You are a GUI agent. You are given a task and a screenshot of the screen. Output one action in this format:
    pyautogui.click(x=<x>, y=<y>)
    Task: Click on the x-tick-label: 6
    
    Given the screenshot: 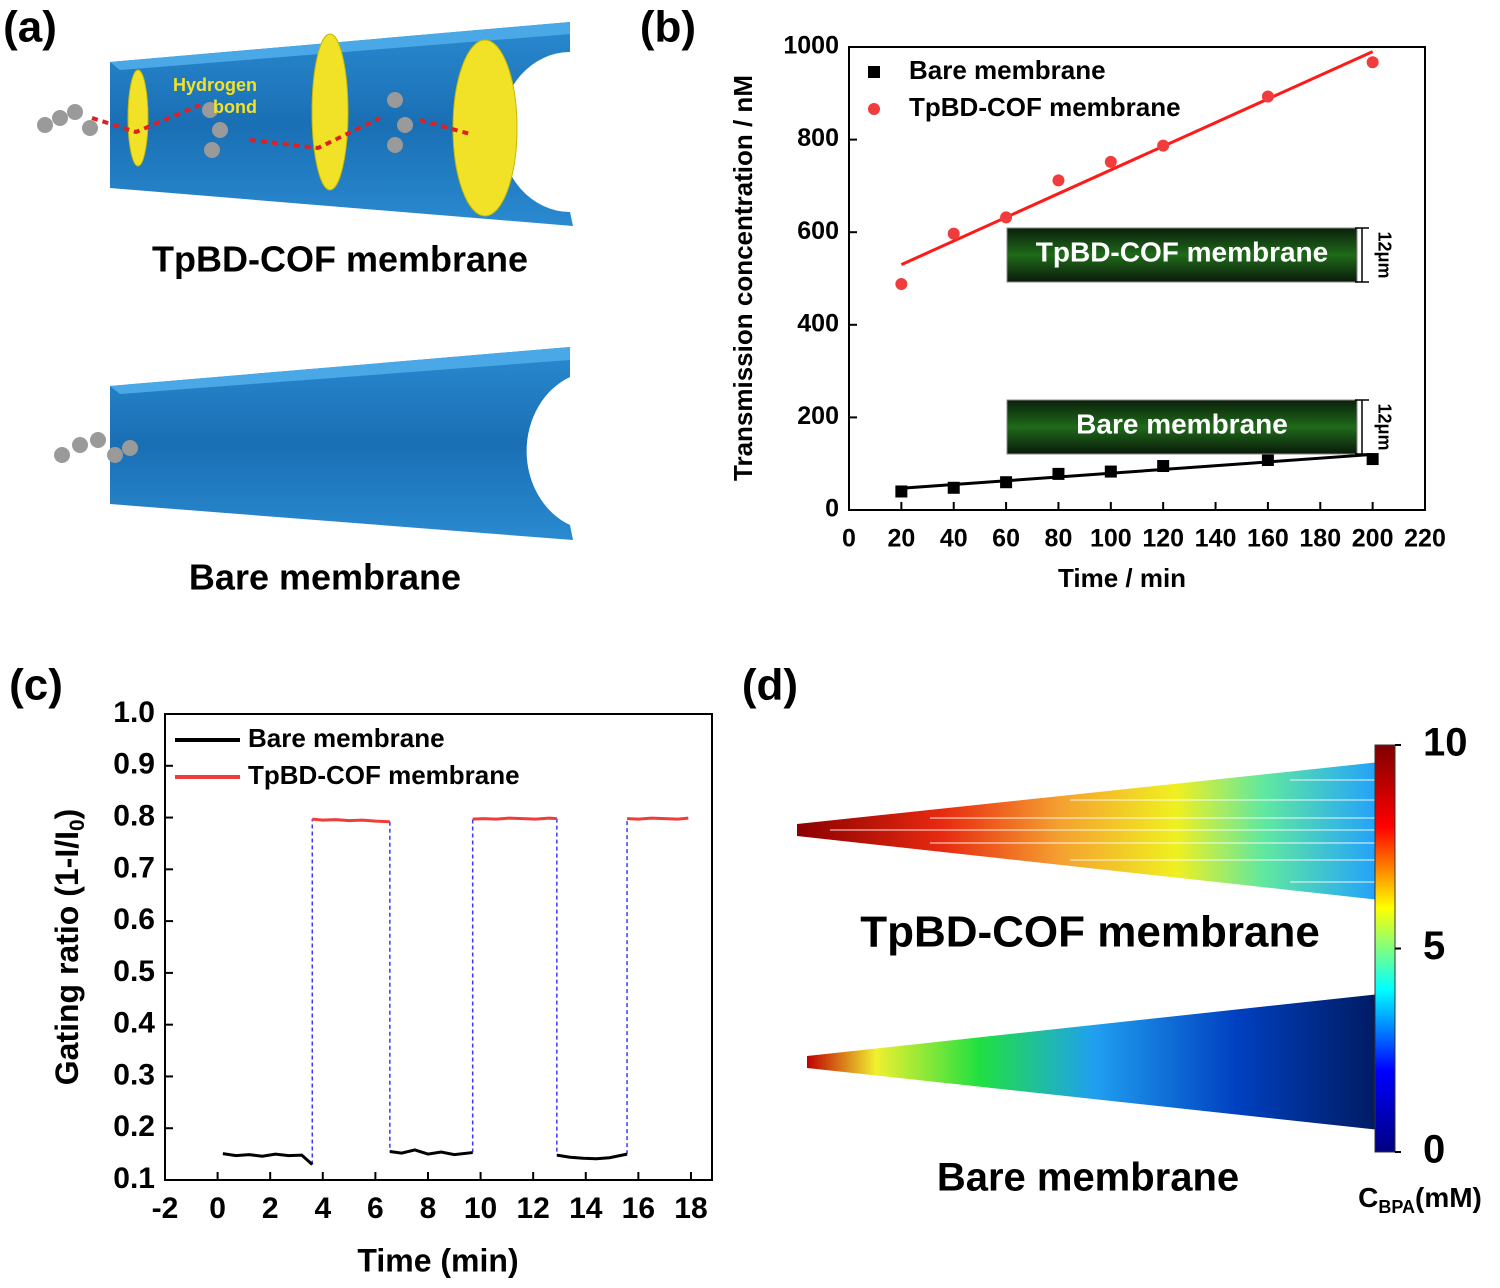 What is the action you would take?
    pyautogui.click(x=375, y=1208)
    